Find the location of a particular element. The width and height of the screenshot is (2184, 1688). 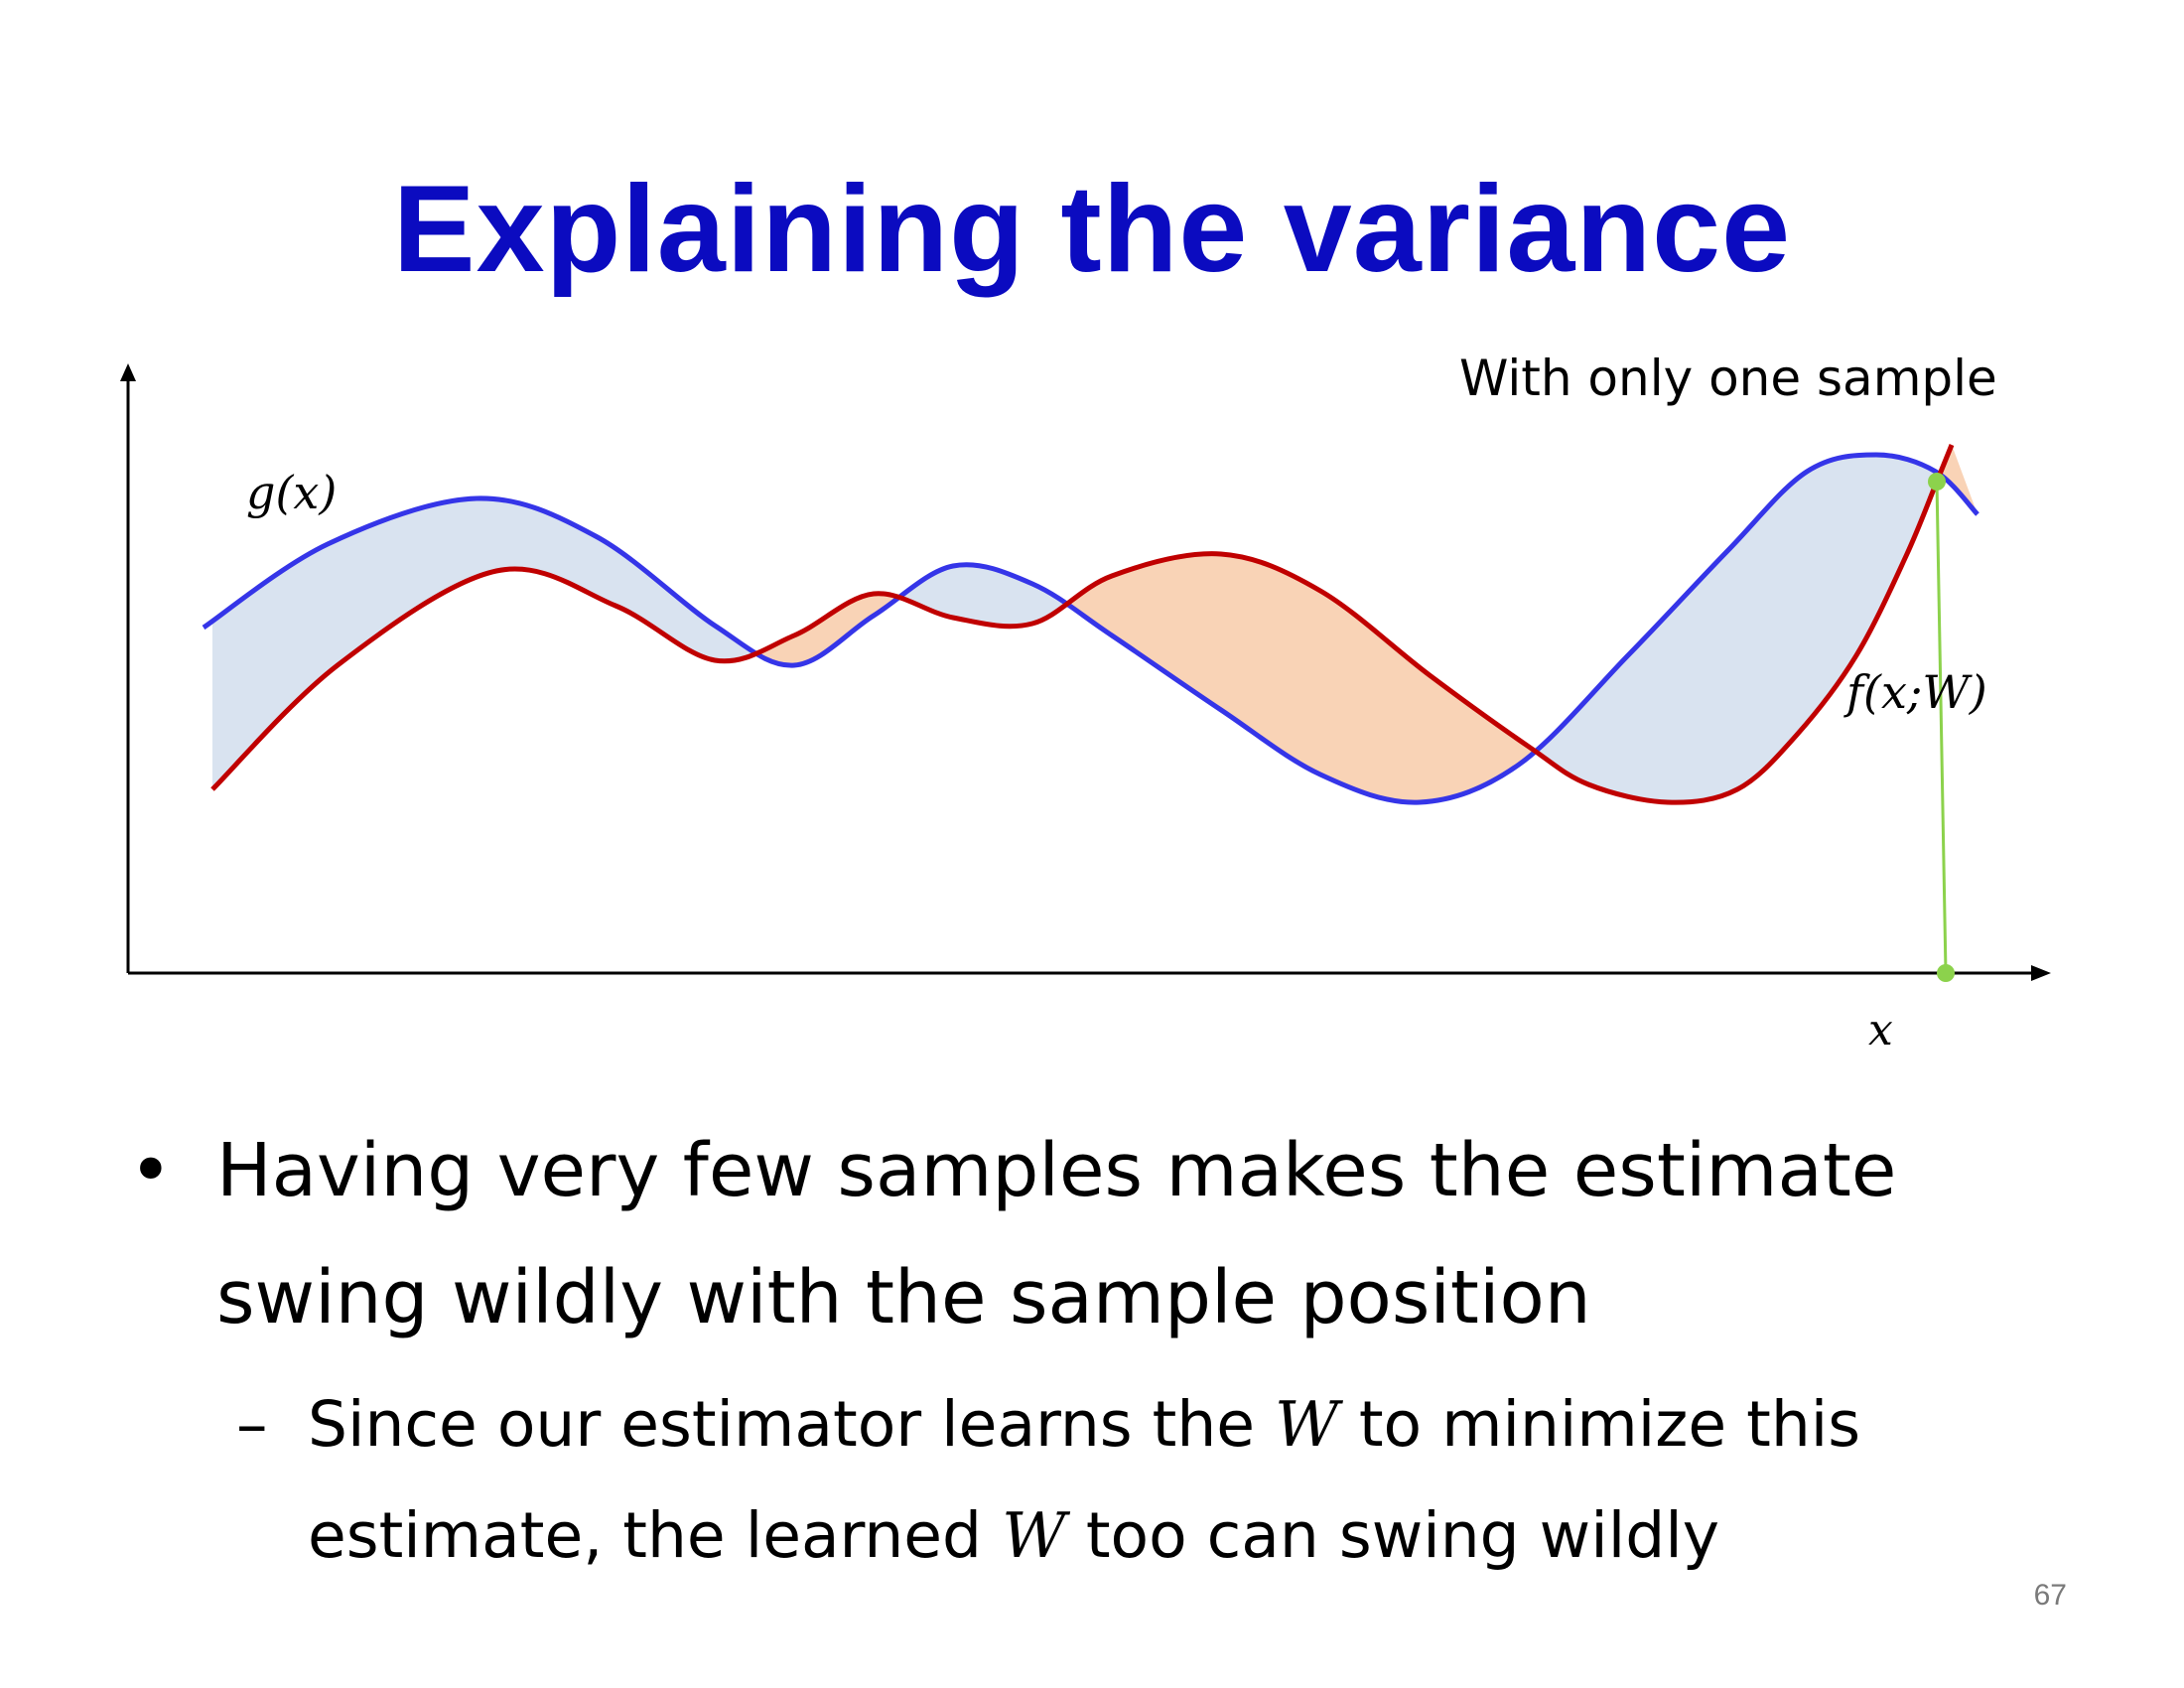

sub-bullet-text-1: Since our estimator learns the is located at coordinates (792, 1424).